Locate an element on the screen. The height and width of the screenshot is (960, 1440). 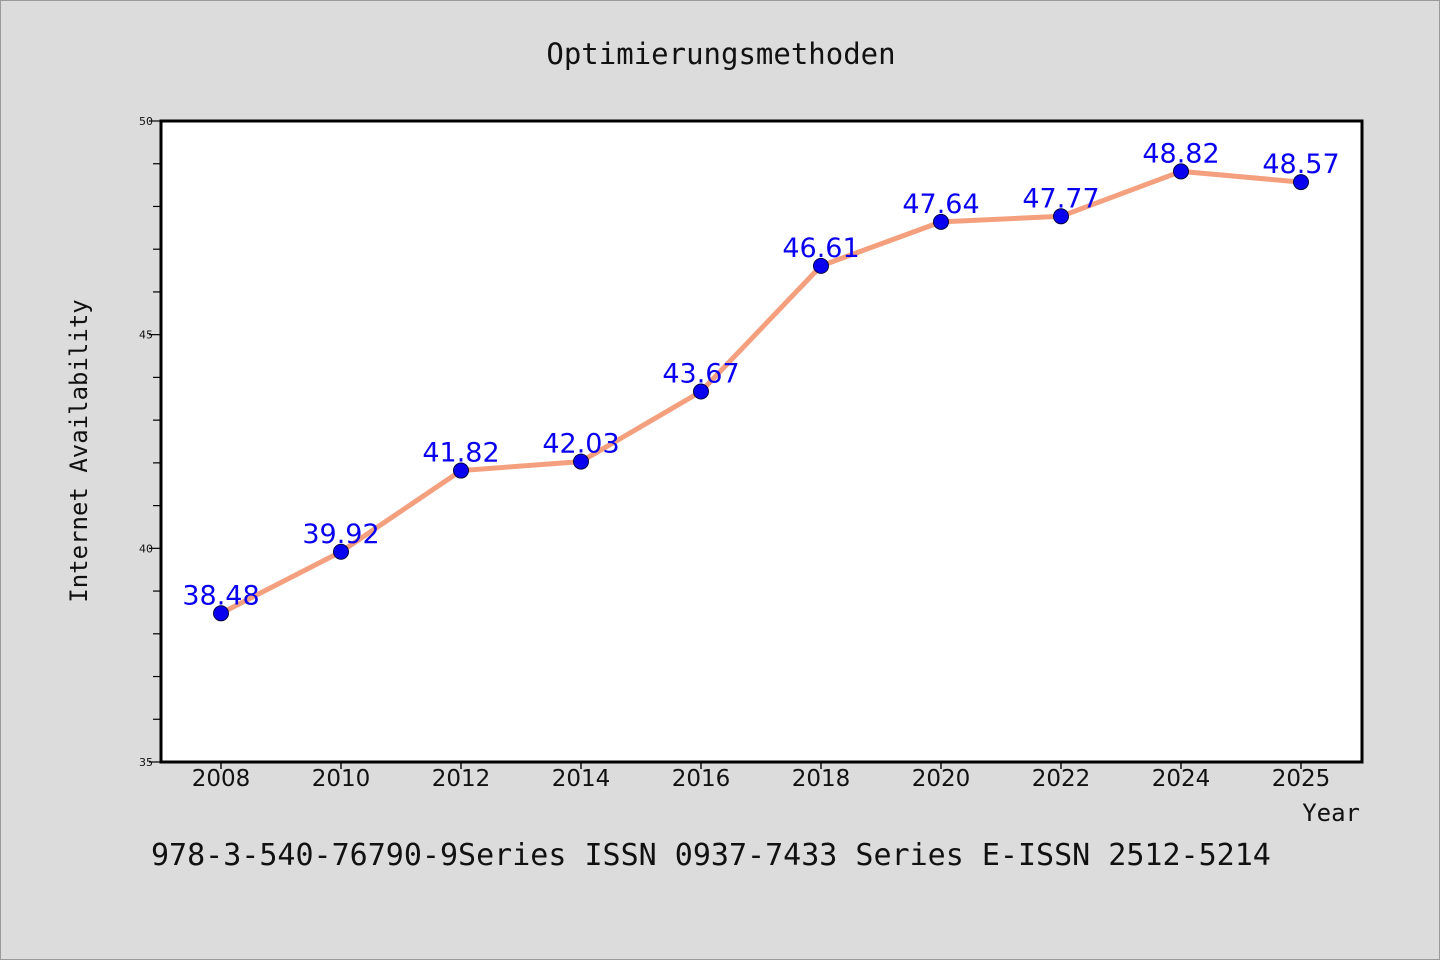
y-tick-label: 50 is located at coordinates (146, 121).